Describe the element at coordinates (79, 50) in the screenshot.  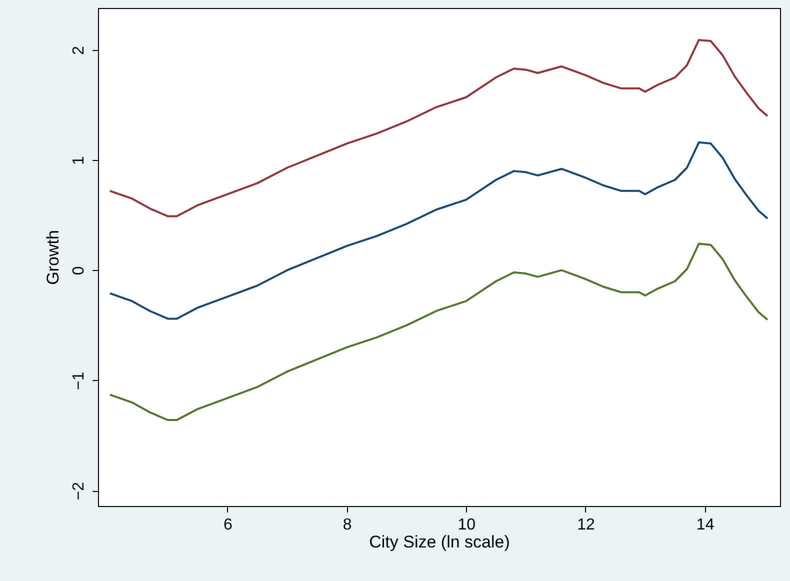
I see `y-tick-label: 2` at that location.